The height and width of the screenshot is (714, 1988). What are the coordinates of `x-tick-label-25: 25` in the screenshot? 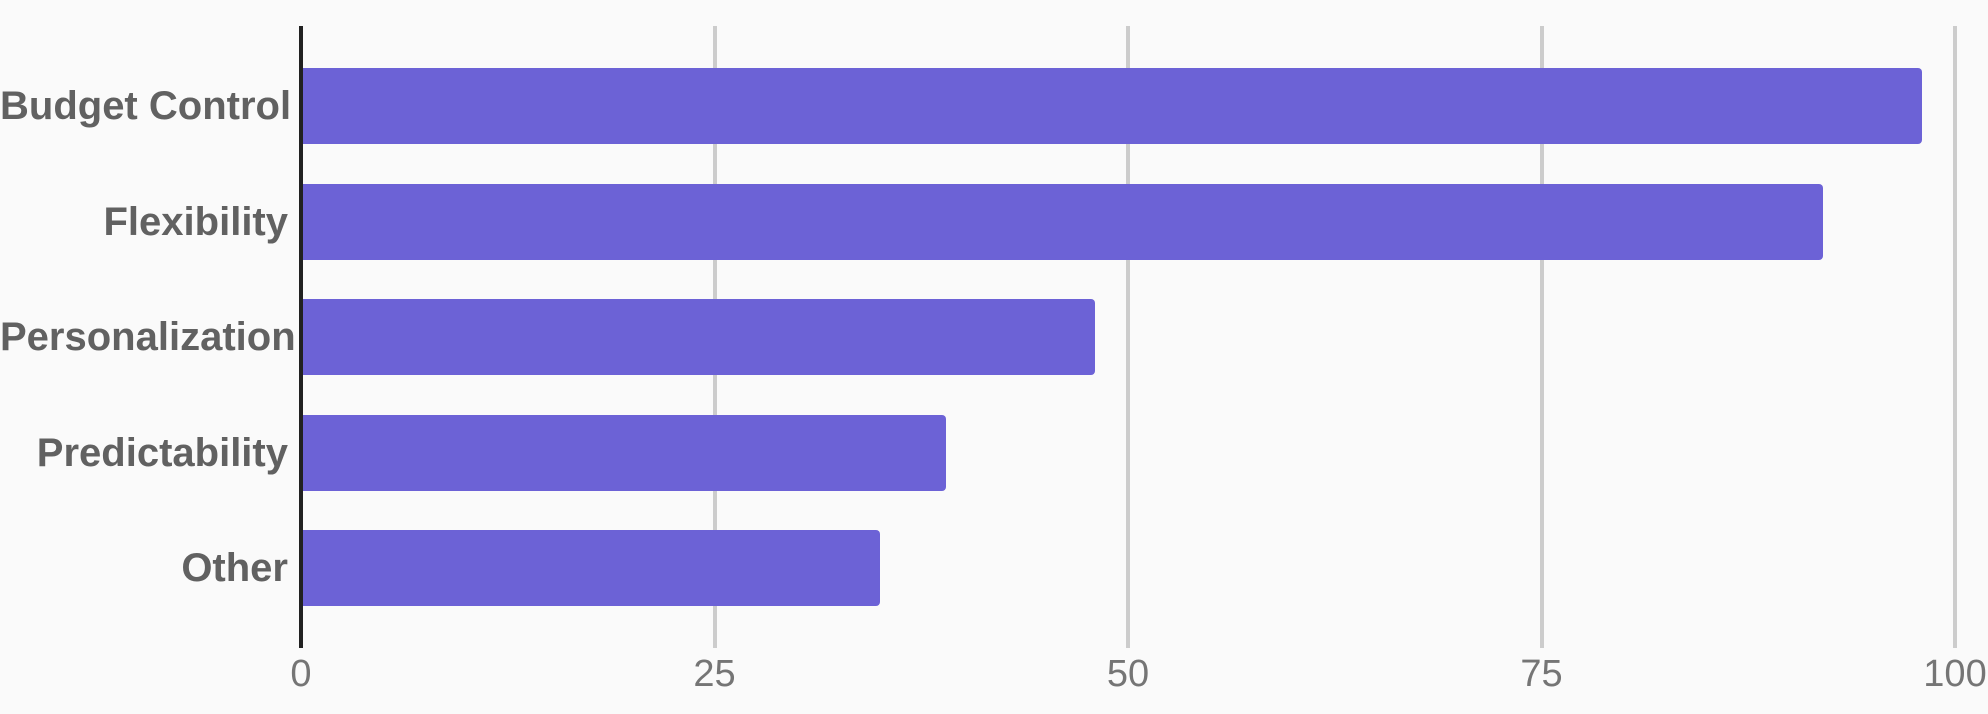 It's located at (714, 674).